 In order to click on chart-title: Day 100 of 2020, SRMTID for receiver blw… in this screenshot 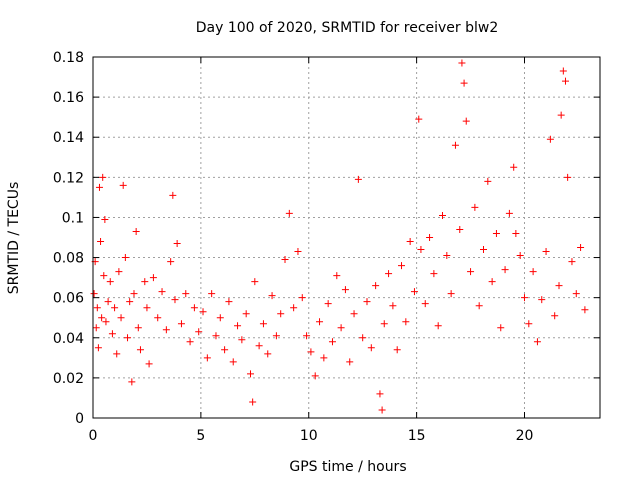, I will do `click(347, 28)`.